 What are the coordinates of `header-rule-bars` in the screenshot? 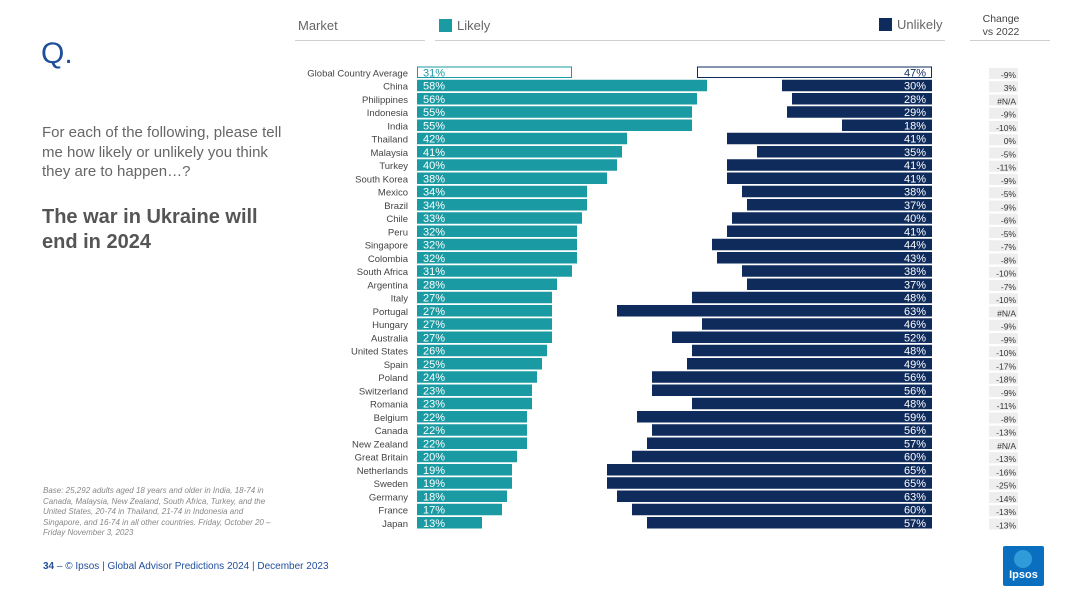 It's located at (690, 40).